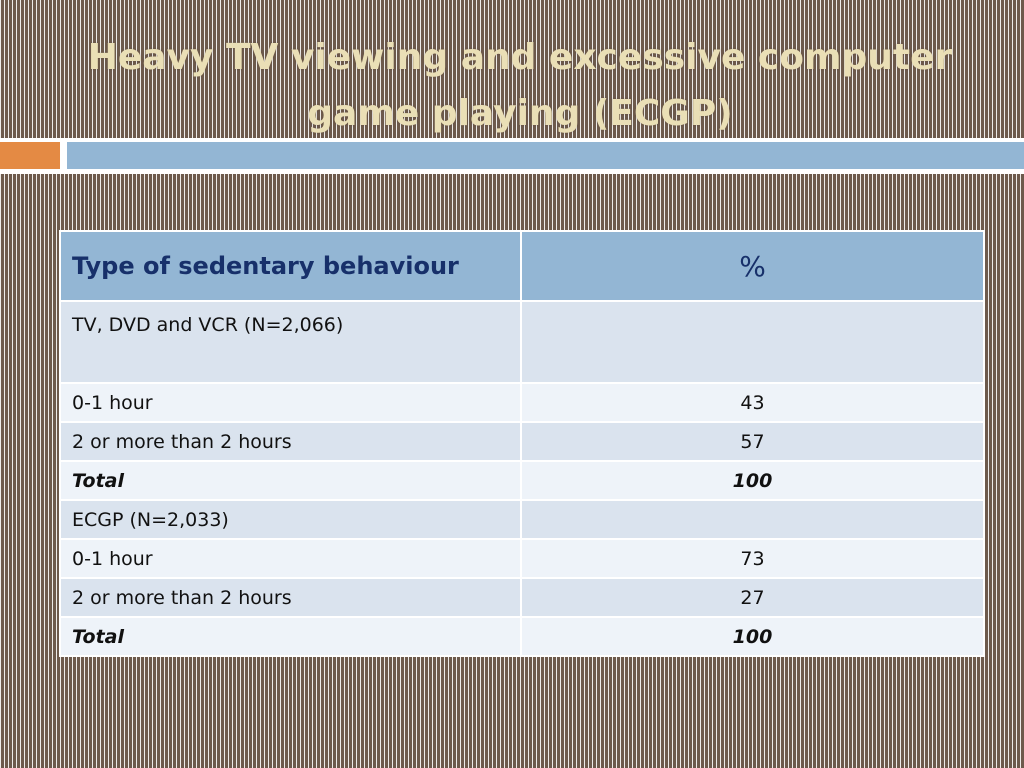  I want to click on row-value: 27, so click(752, 597).